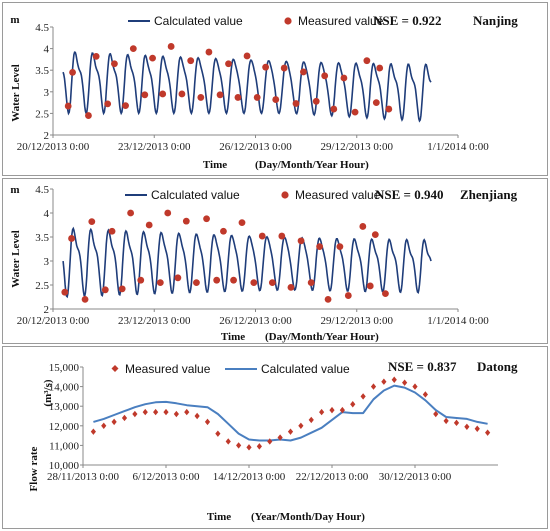  I want to click on y-tick-label: 11,000, so click(64, 446).